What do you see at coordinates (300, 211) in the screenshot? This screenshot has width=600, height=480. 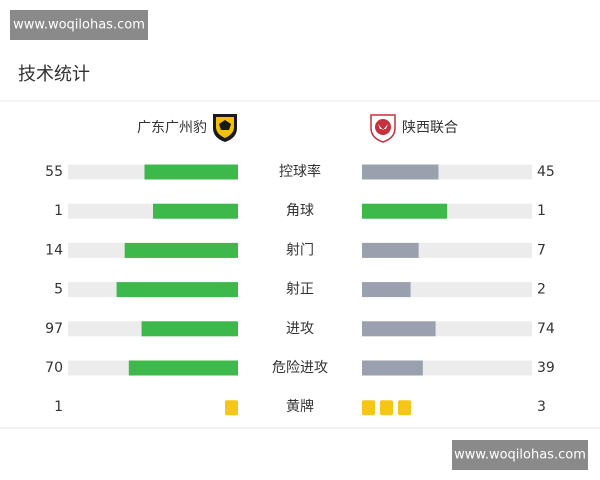 I see `stat-label: 角球` at bounding box center [300, 211].